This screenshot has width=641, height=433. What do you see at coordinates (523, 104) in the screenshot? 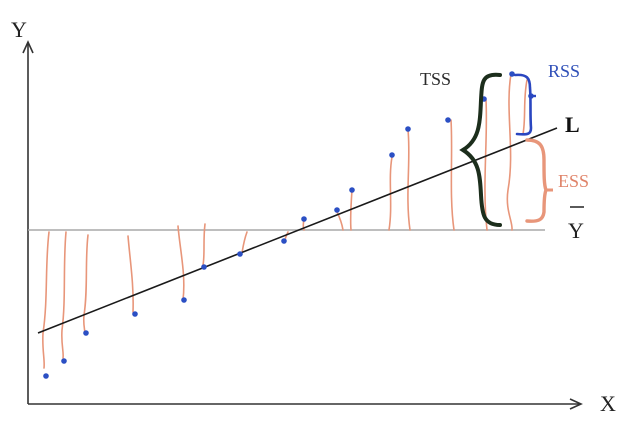
I see `rss-brace` at bounding box center [523, 104].